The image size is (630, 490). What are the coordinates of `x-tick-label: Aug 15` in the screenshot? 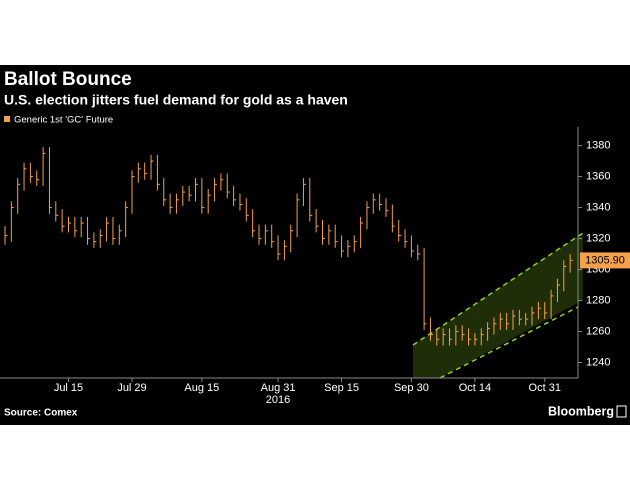 It's located at (201, 388).